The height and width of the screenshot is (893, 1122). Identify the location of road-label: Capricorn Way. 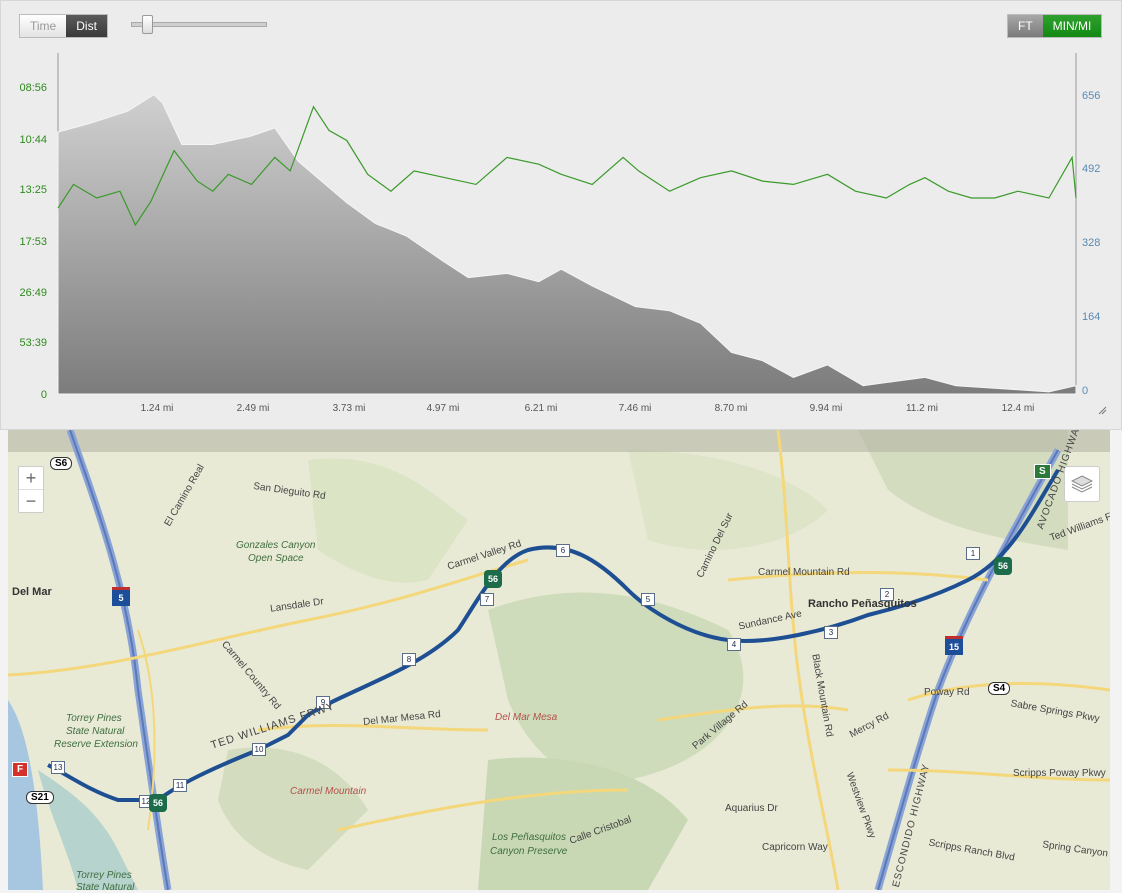
(795, 847).